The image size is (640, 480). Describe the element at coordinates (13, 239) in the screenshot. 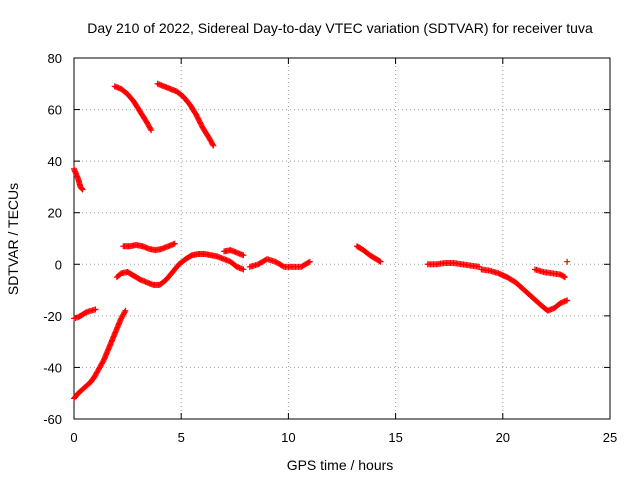

I see `y-axis-label: SDTVAR / TECUs` at that location.